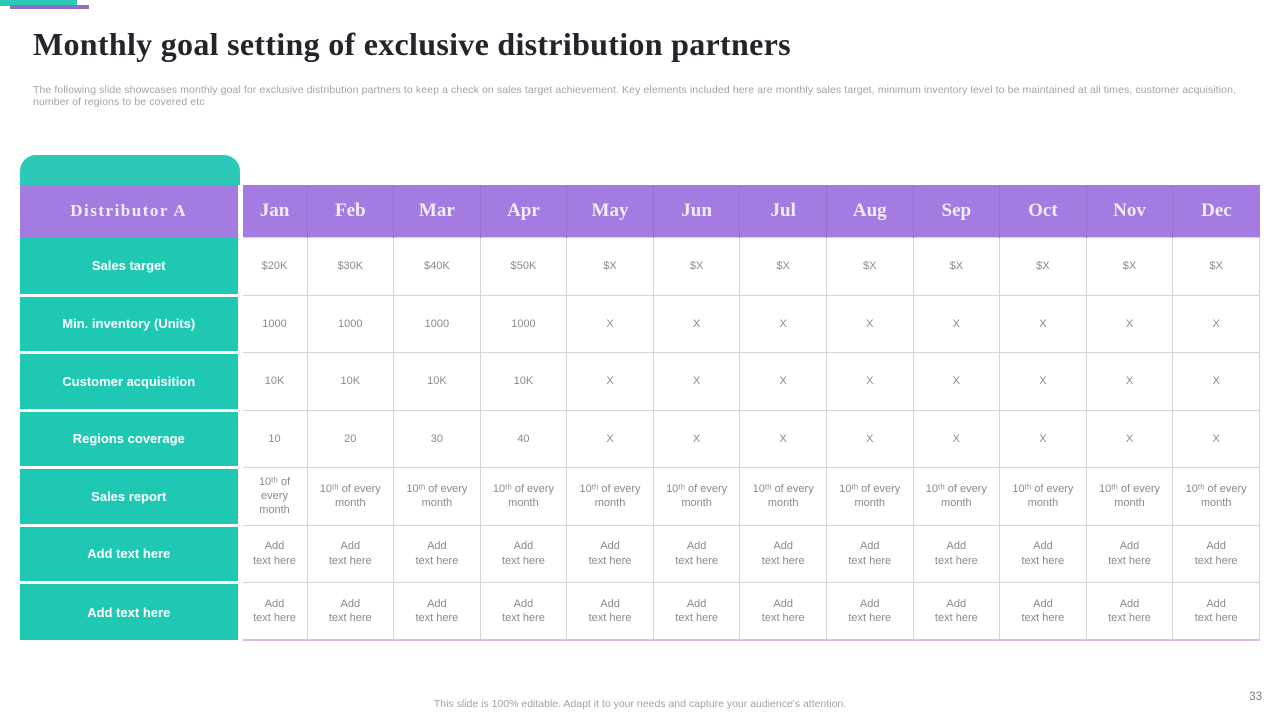 This screenshot has width=1280, height=720. I want to click on top-left-teal-bar, so click(38, 3).